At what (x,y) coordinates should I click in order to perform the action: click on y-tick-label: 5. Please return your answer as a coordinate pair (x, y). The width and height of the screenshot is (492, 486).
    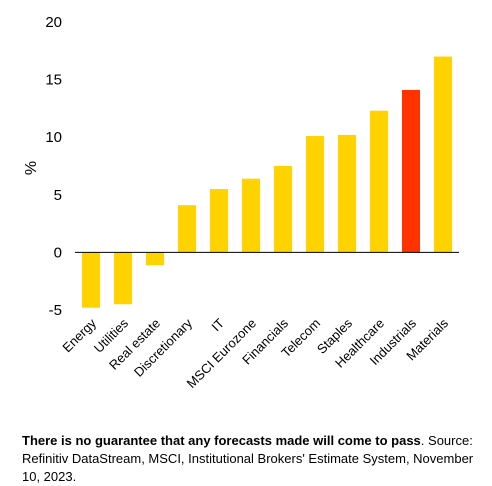
    Looking at the image, I should click on (58, 195).